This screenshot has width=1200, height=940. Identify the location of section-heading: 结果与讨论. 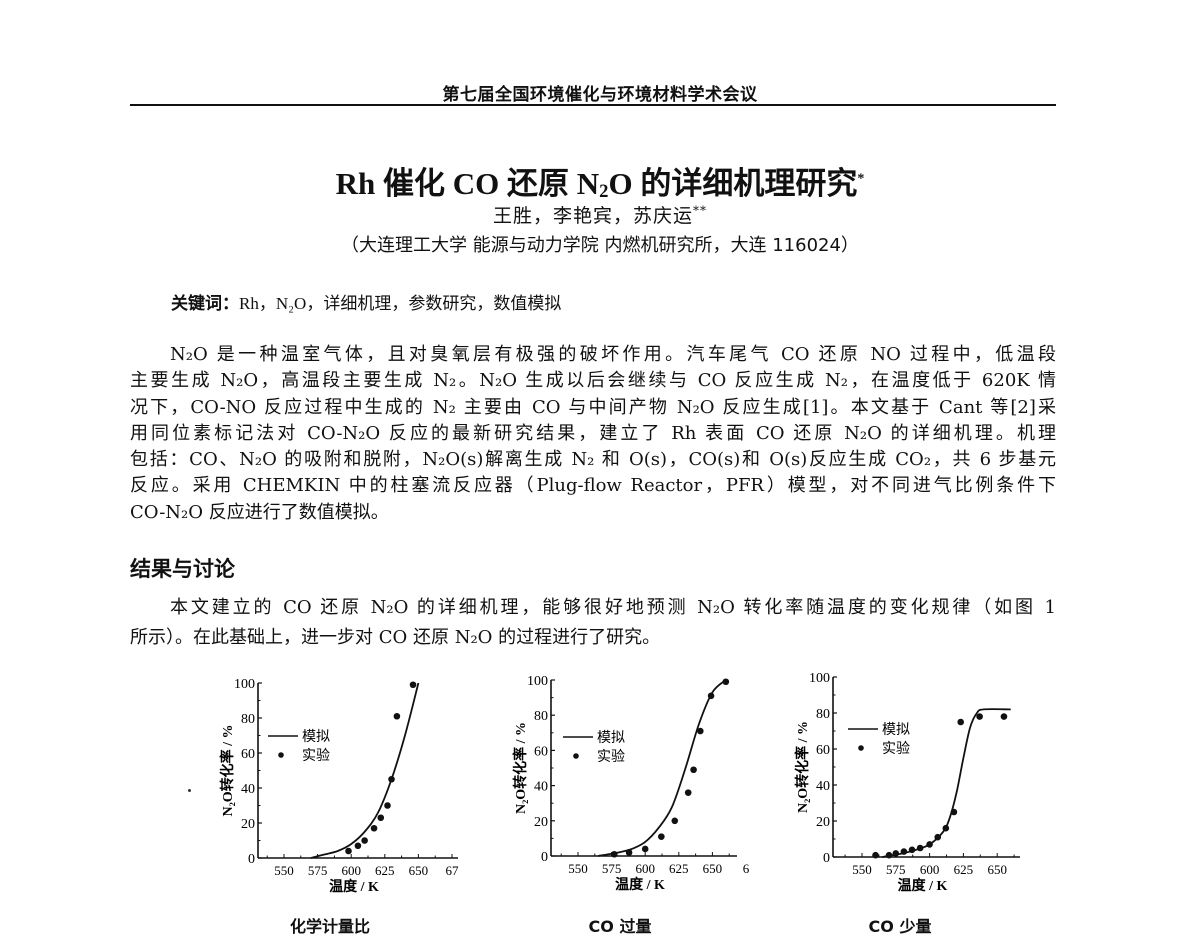
(182, 569).